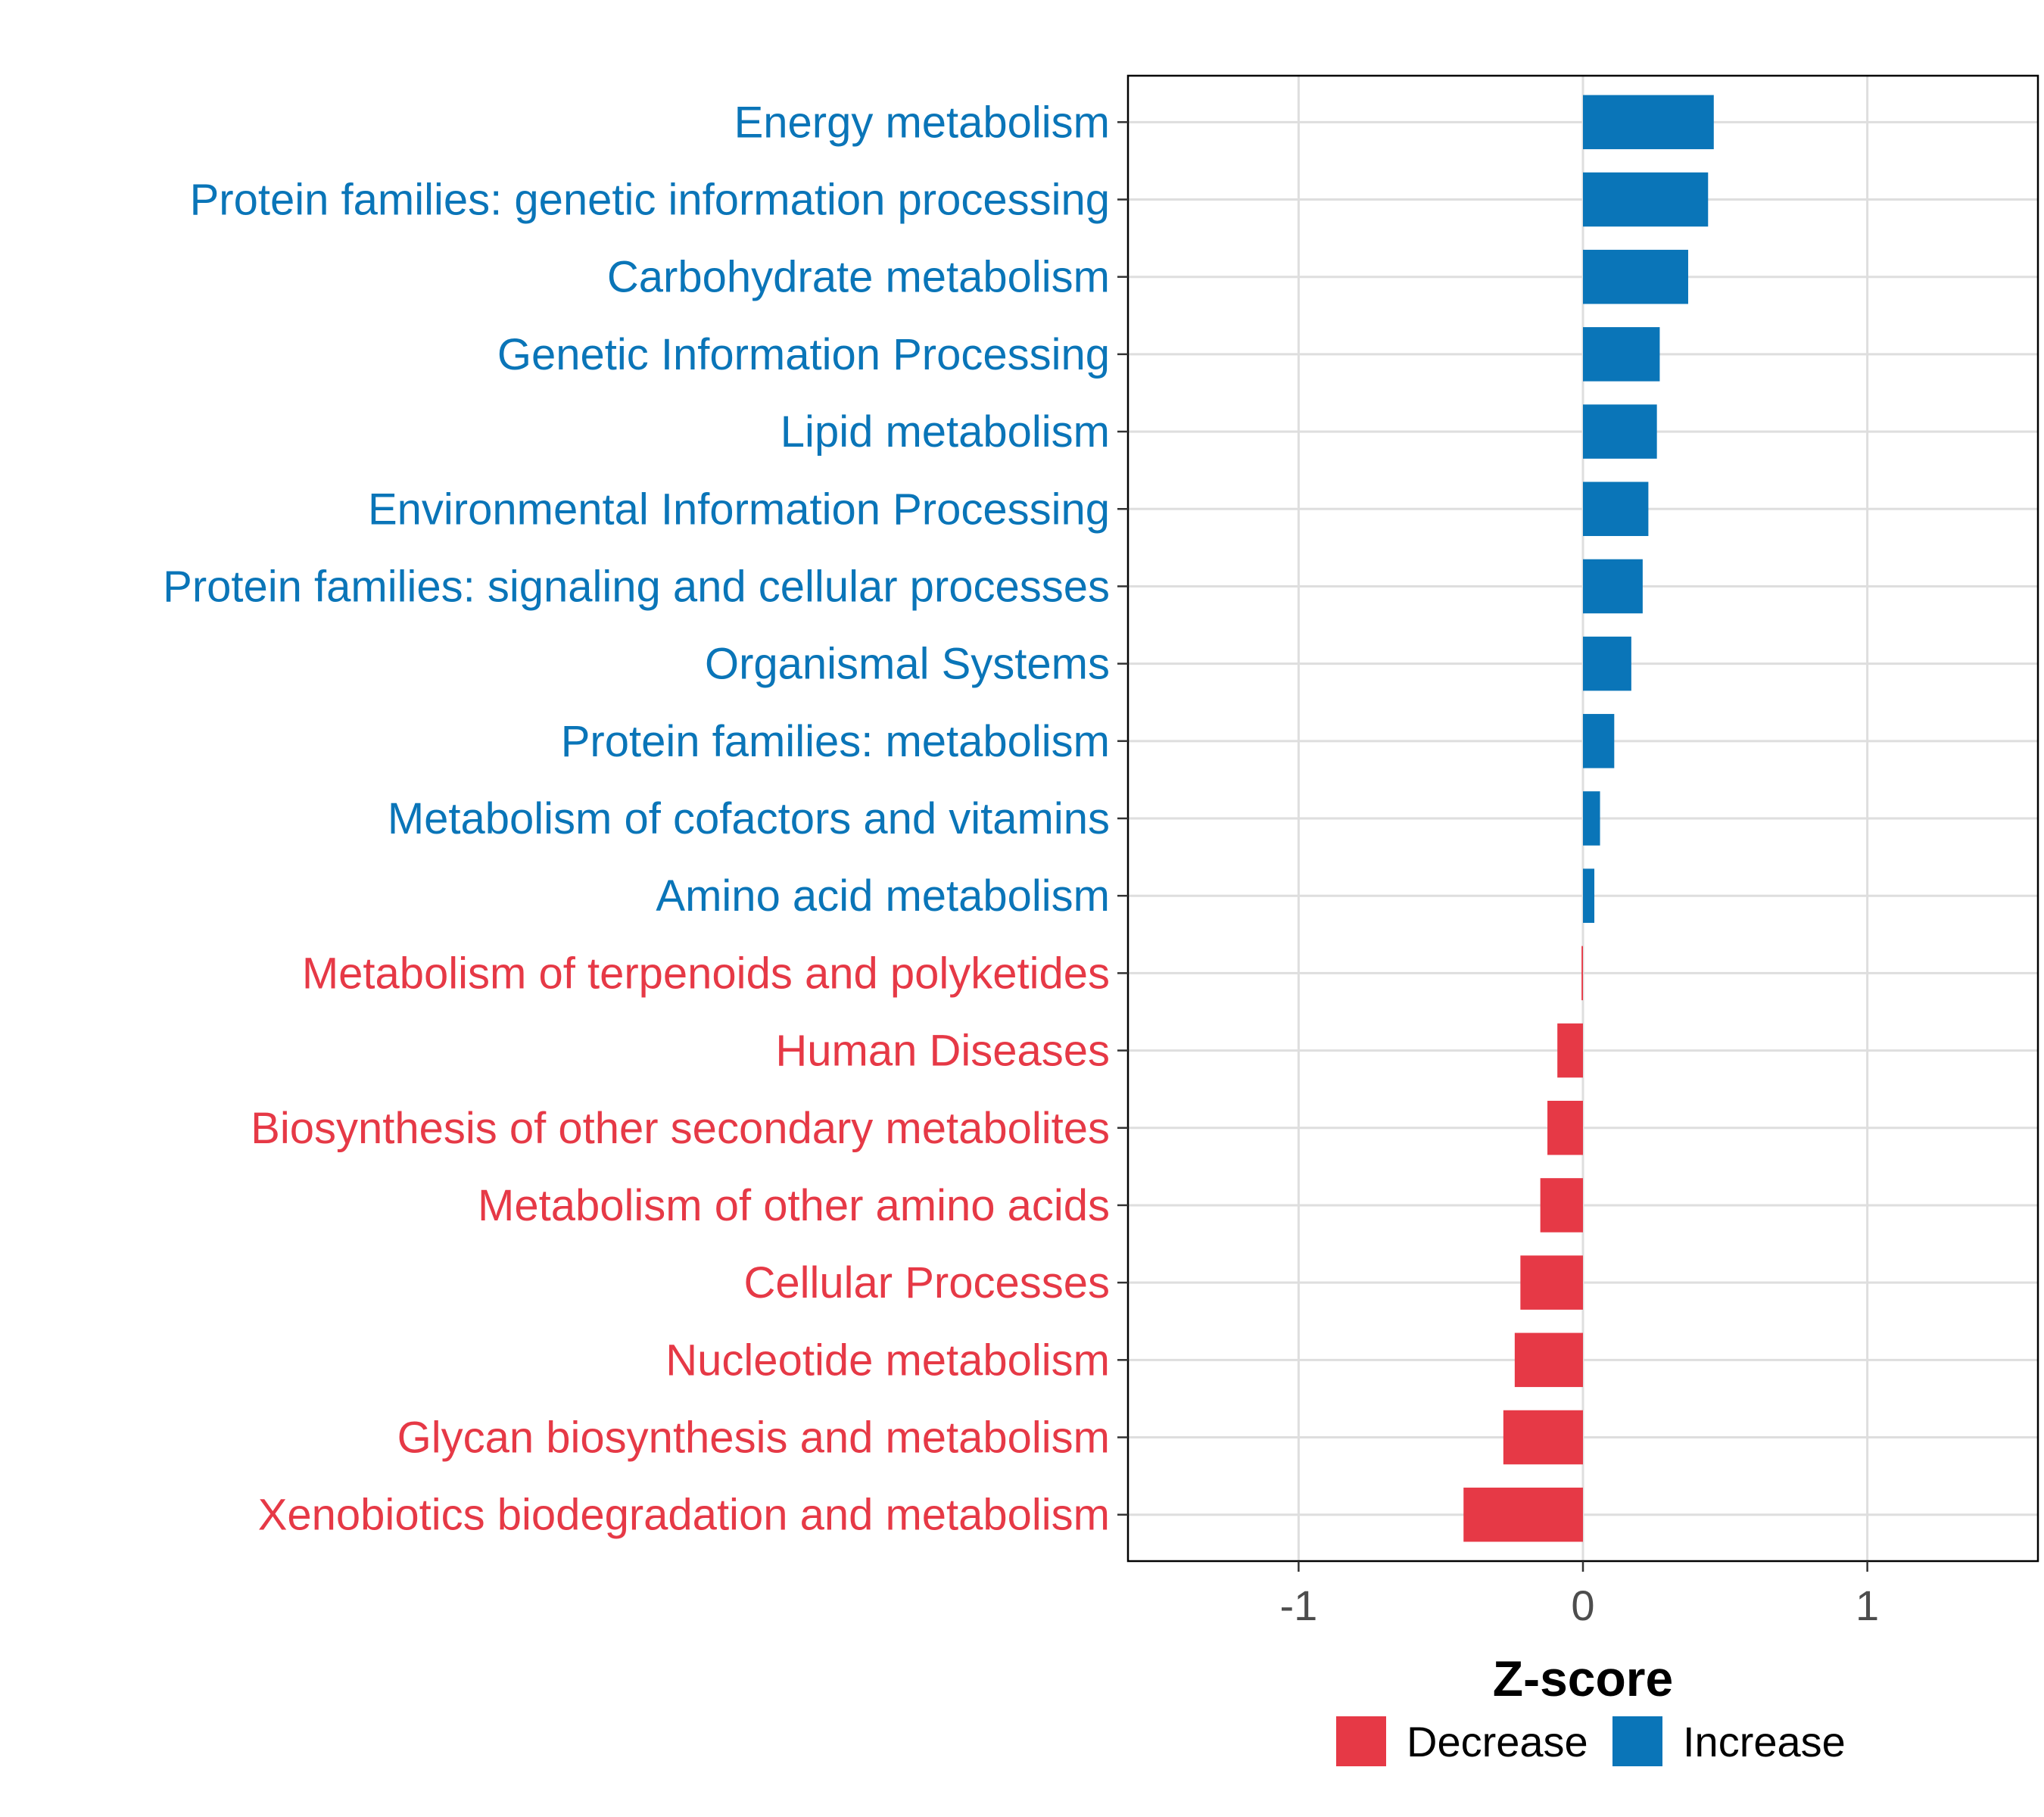 This screenshot has width=2044, height=1817. I want to click on category-label: Cellular Processes, so click(926, 1282).